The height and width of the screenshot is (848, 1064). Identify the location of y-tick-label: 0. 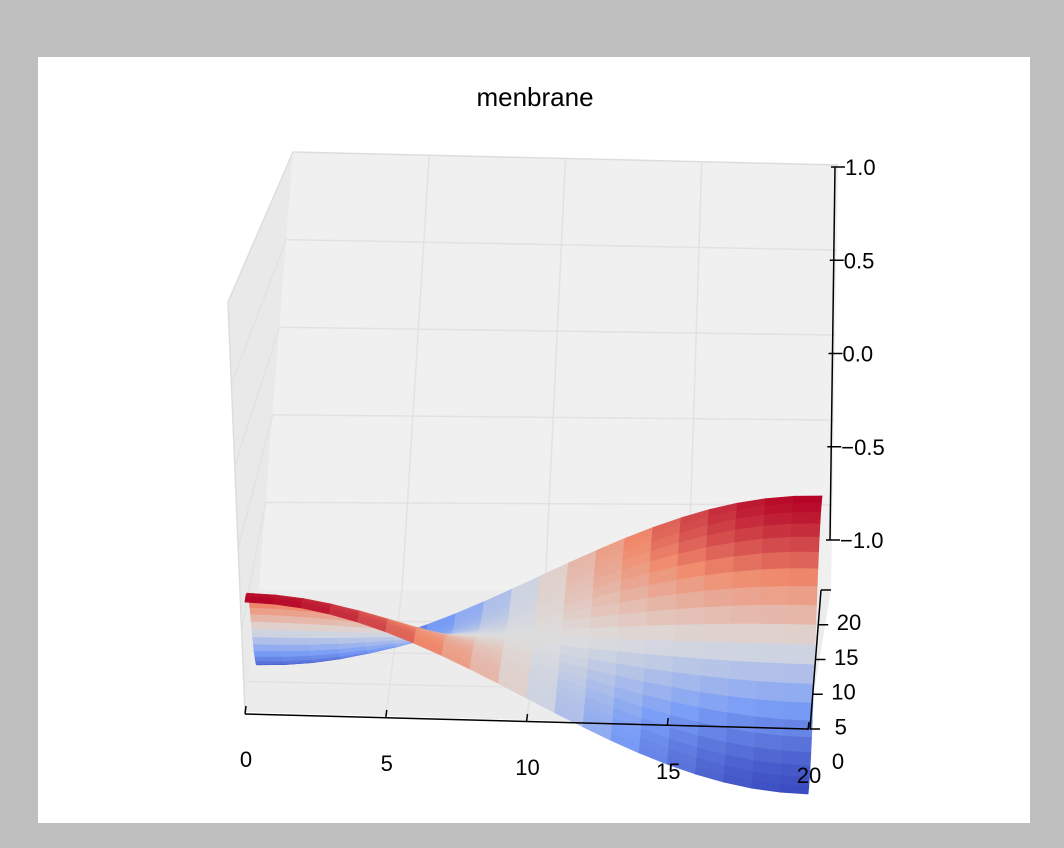
(838, 761).